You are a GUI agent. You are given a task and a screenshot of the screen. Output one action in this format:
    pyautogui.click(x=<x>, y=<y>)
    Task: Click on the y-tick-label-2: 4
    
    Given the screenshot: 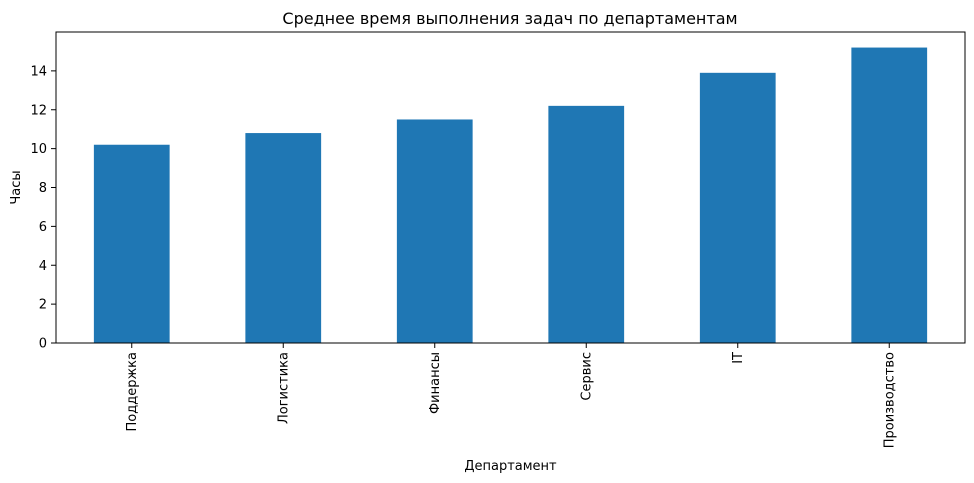 What is the action you would take?
    pyautogui.click(x=43, y=266)
    